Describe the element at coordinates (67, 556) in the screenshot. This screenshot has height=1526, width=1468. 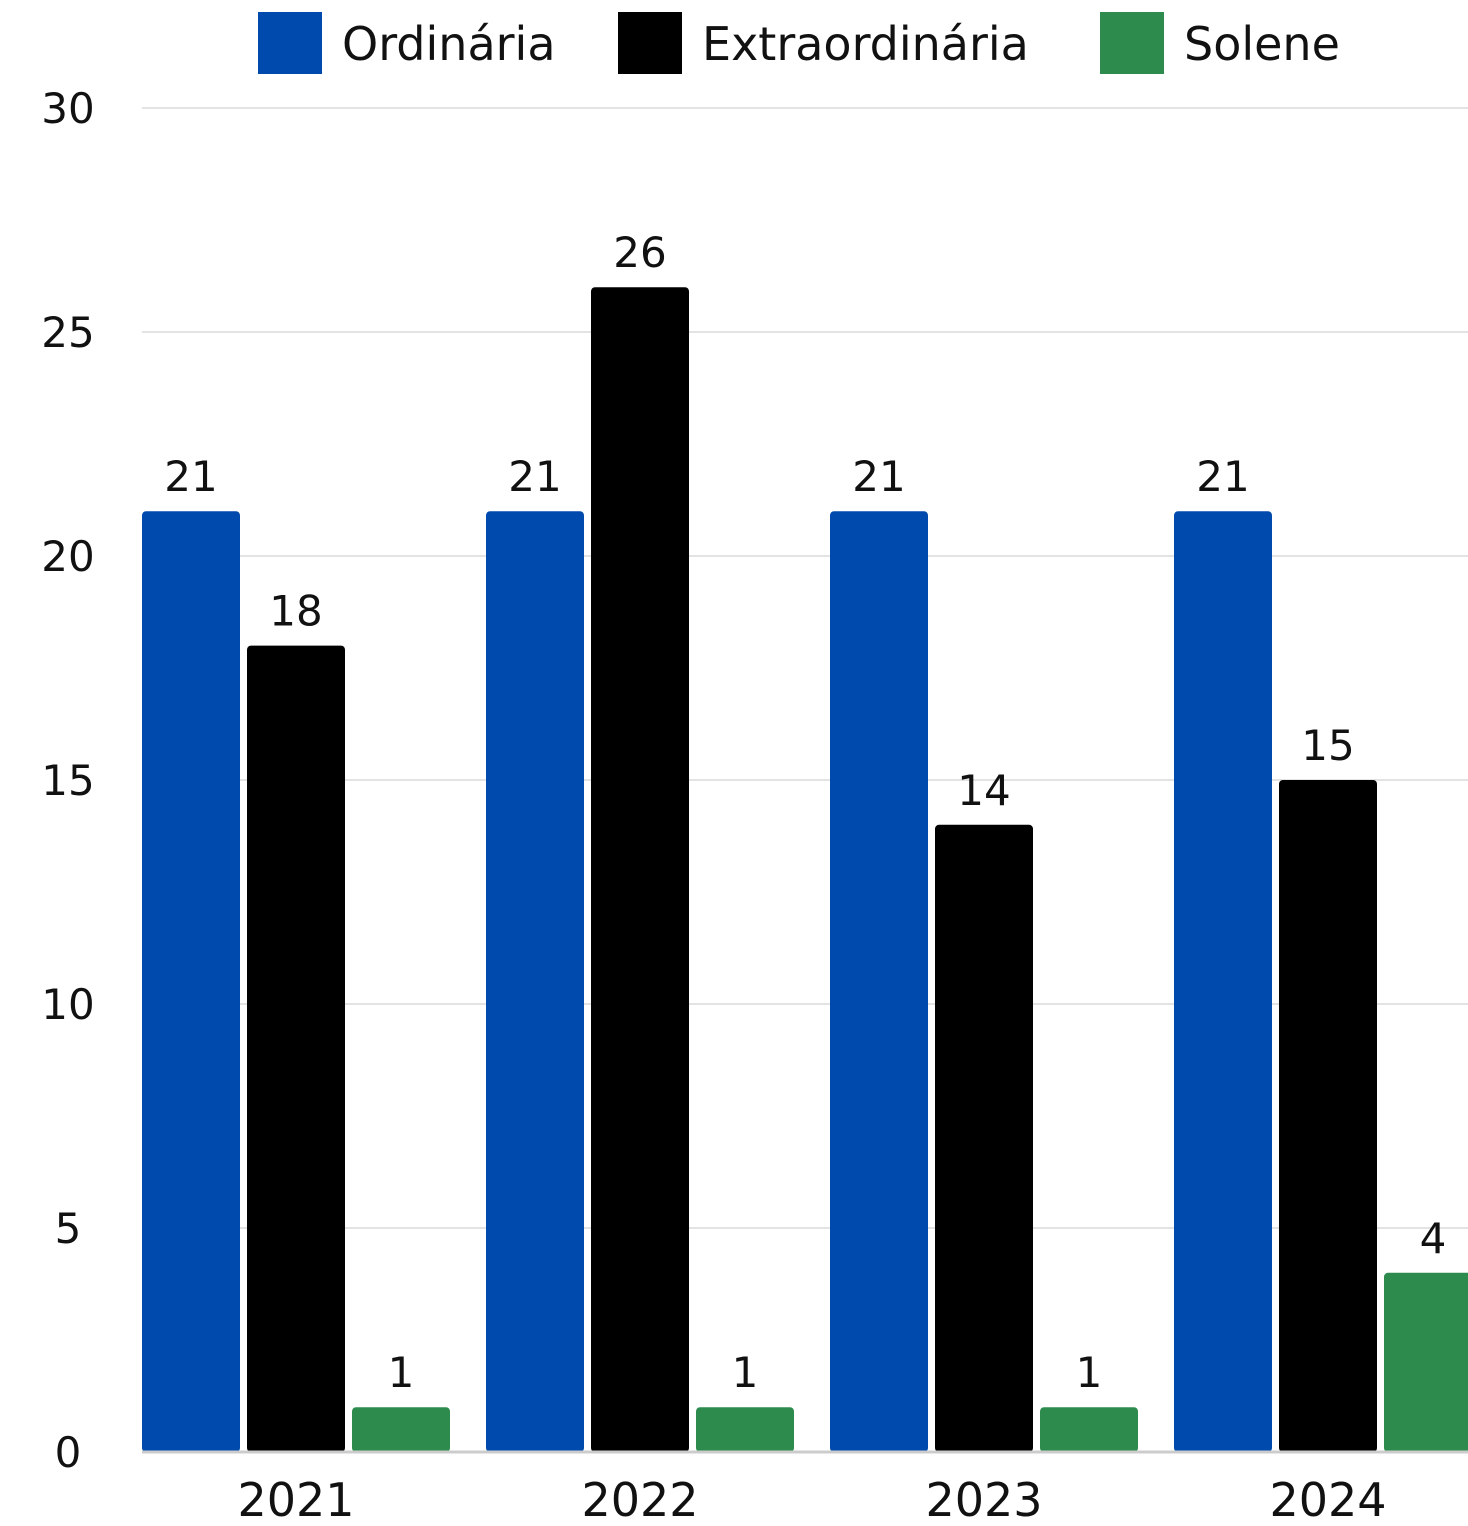
I see `y-tick-label: 20` at that location.